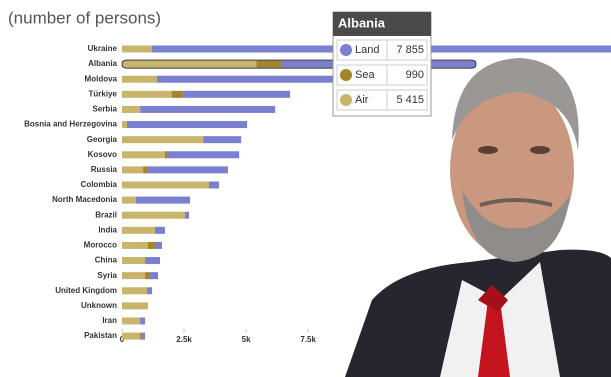 This screenshot has width=611, height=377. Describe the element at coordinates (109, 320) in the screenshot. I see `y-tick-label: Iran` at that location.